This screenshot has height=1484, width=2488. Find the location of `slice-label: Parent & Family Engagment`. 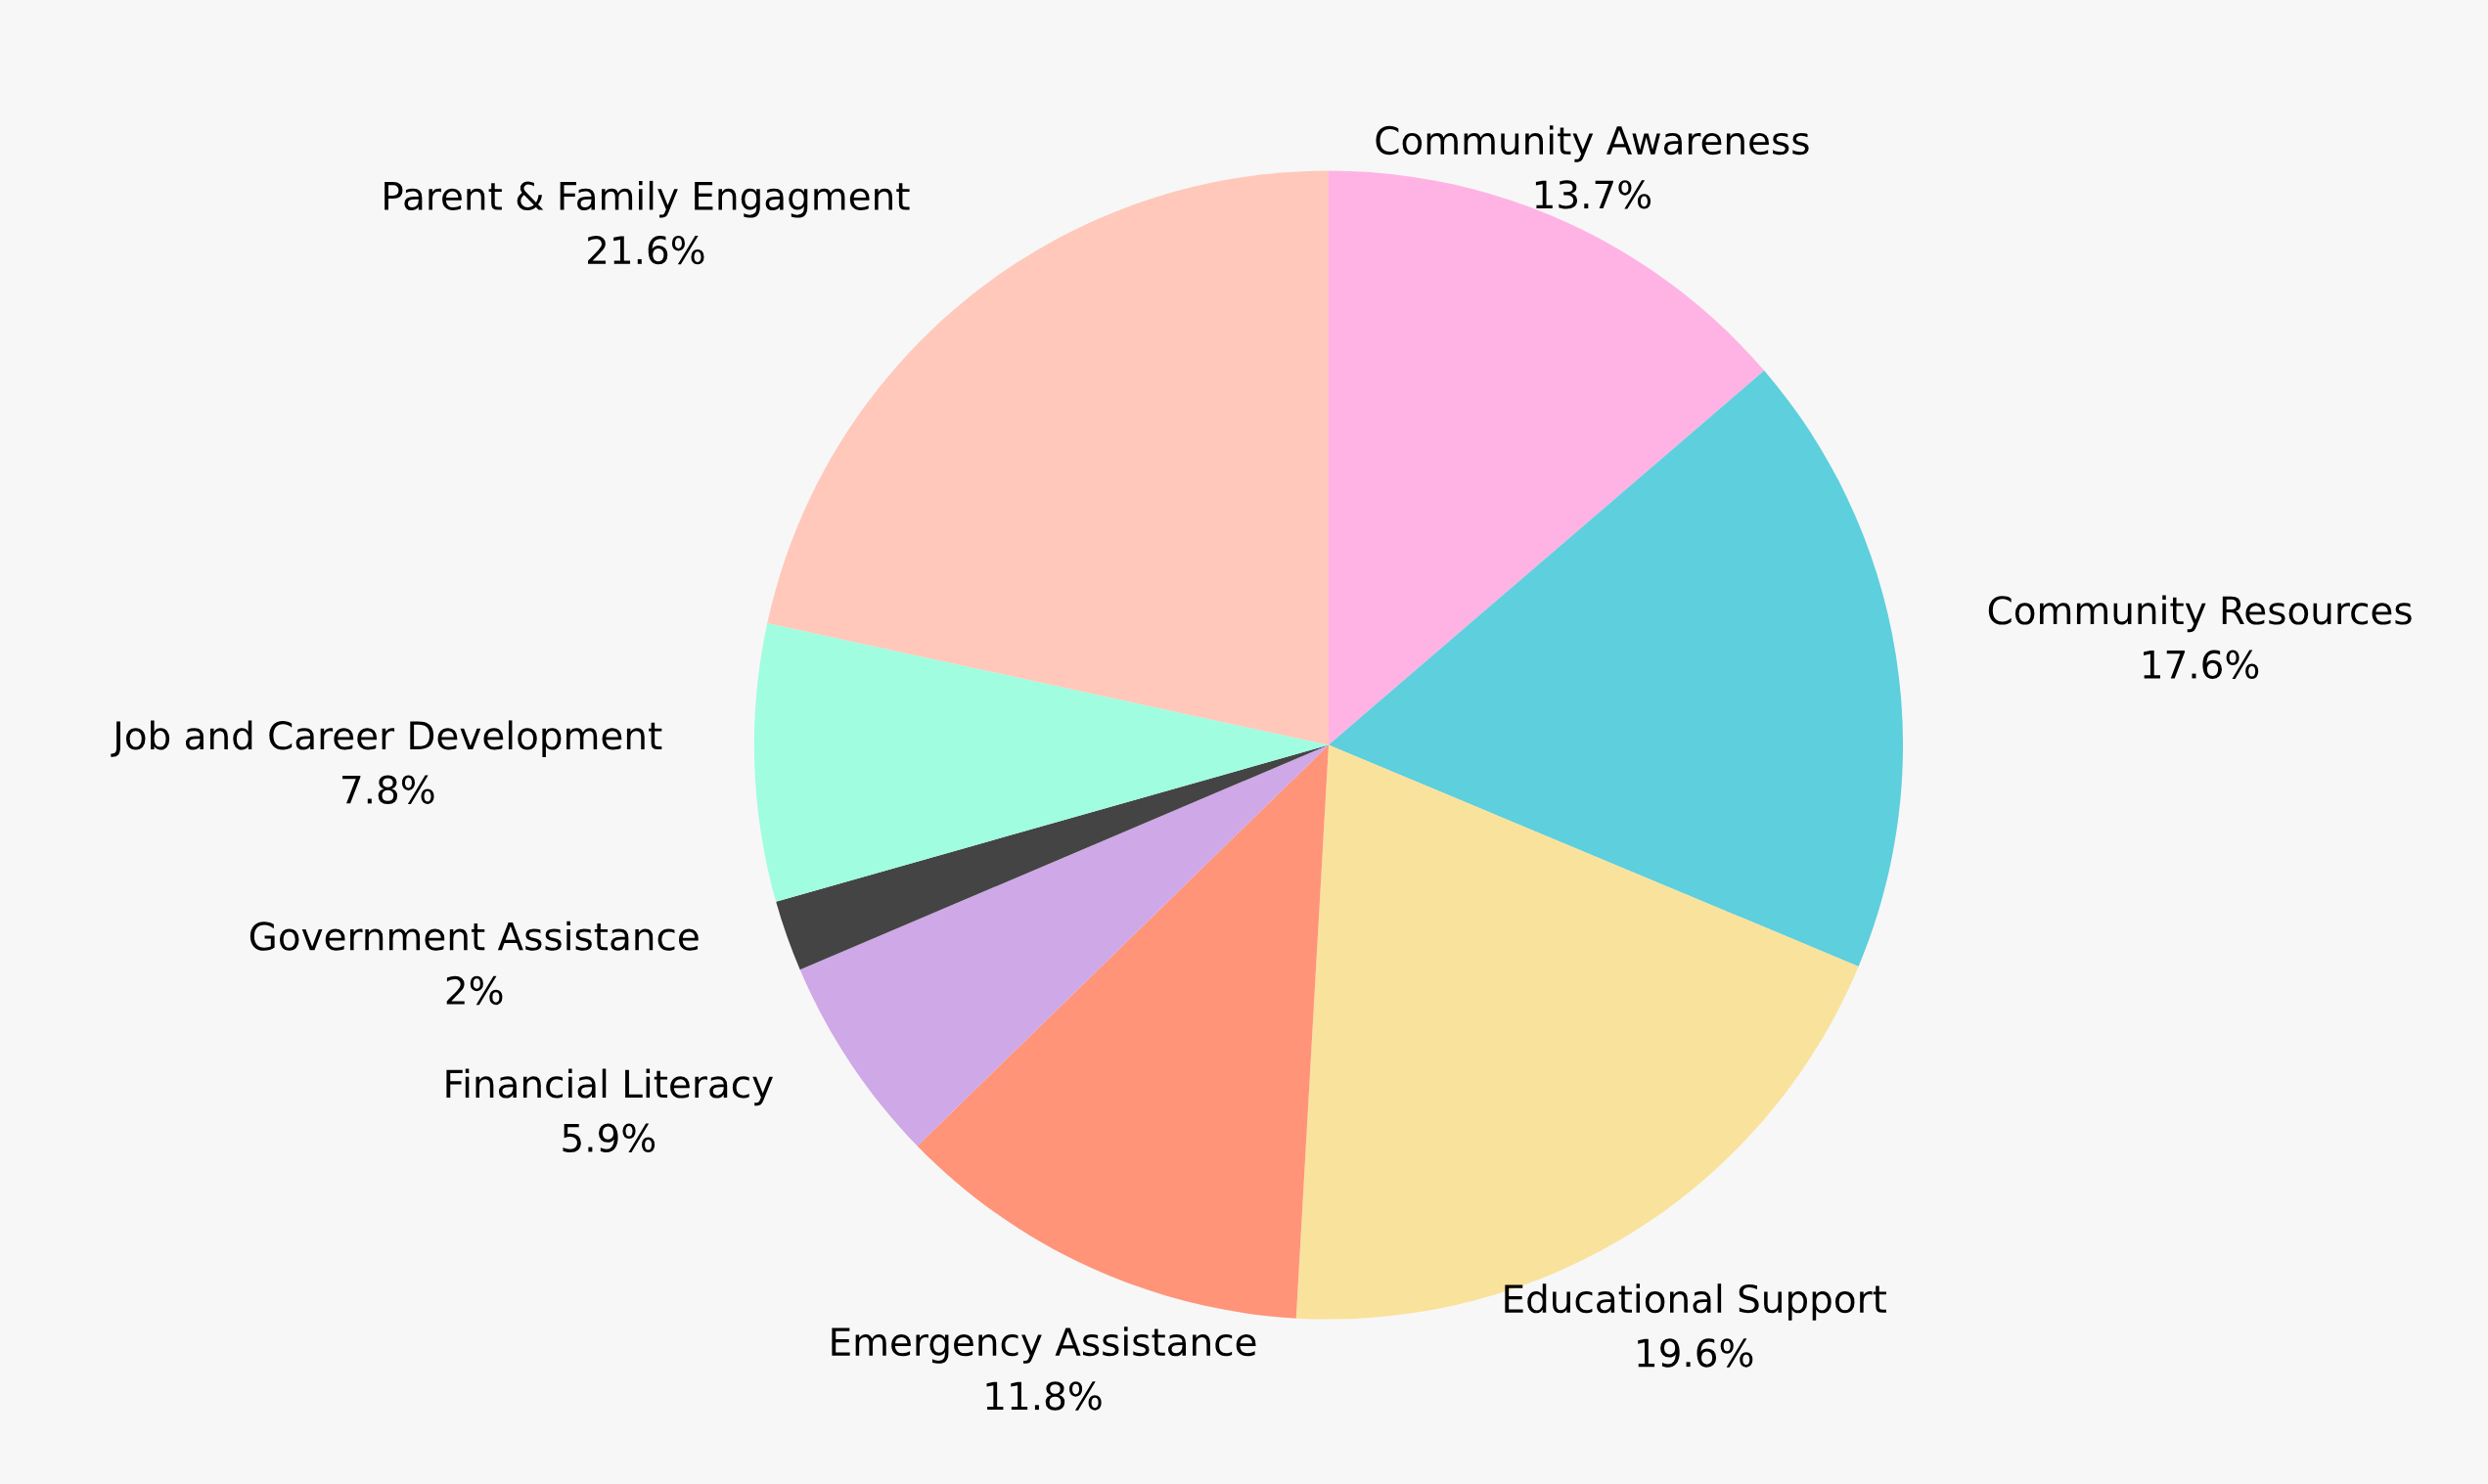

slice-label: Parent & Family Engagment is located at coordinates (647, 199).